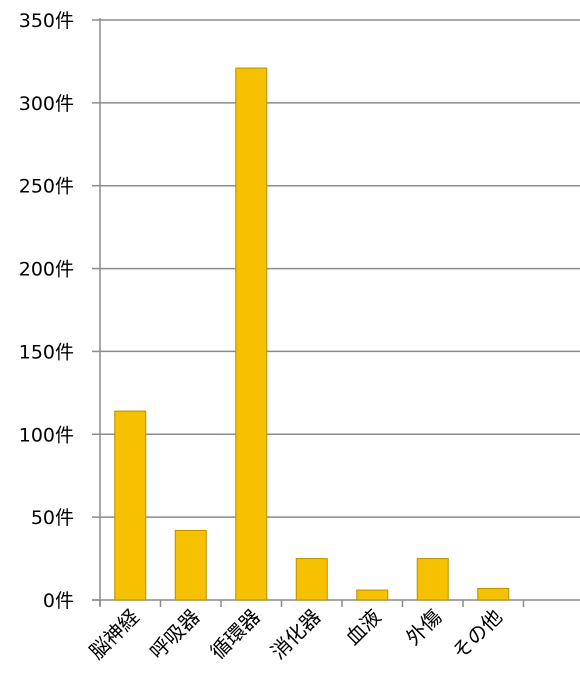 The width and height of the screenshot is (580, 691). What do you see at coordinates (423, 627) in the screenshot?
I see `x-tick-label: 外傷` at bounding box center [423, 627].